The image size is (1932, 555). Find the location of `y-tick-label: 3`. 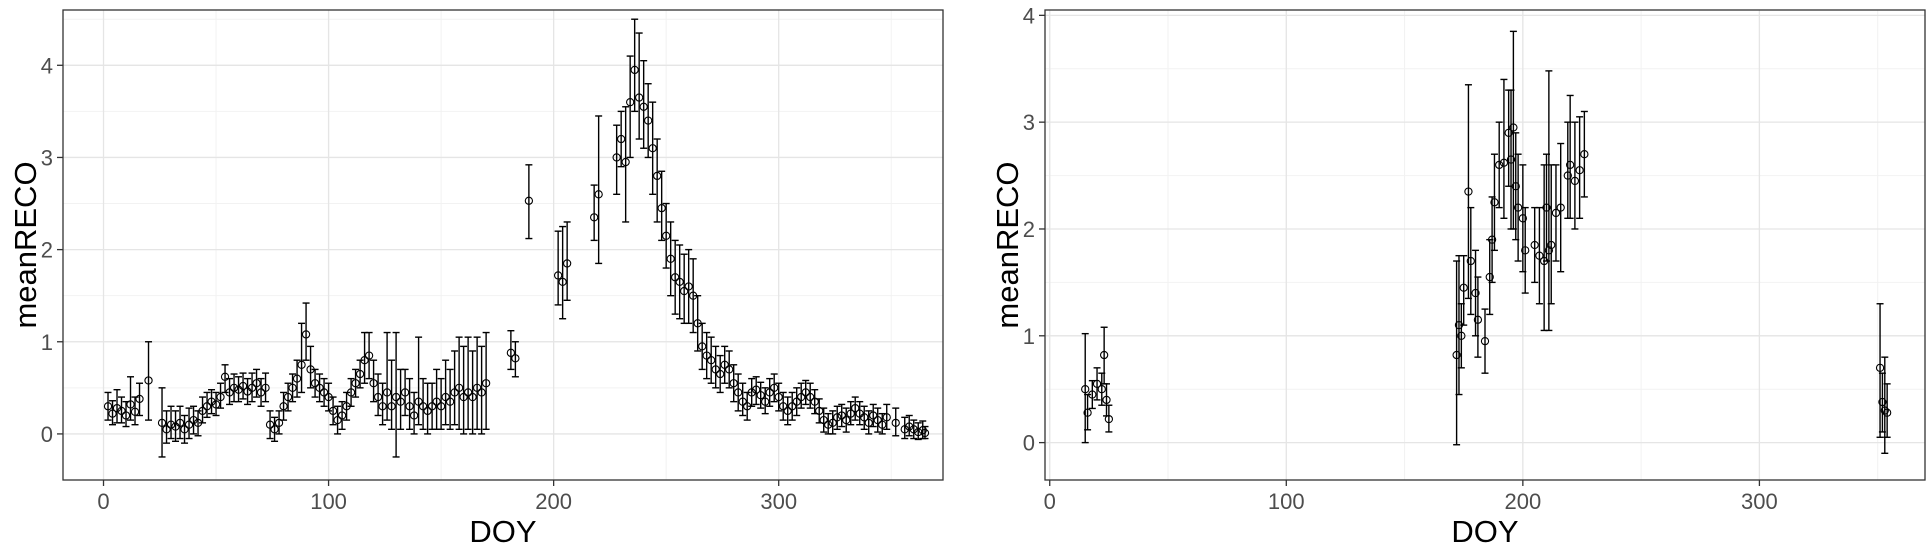

y-tick-label: 3 is located at coordinates (47, 157).